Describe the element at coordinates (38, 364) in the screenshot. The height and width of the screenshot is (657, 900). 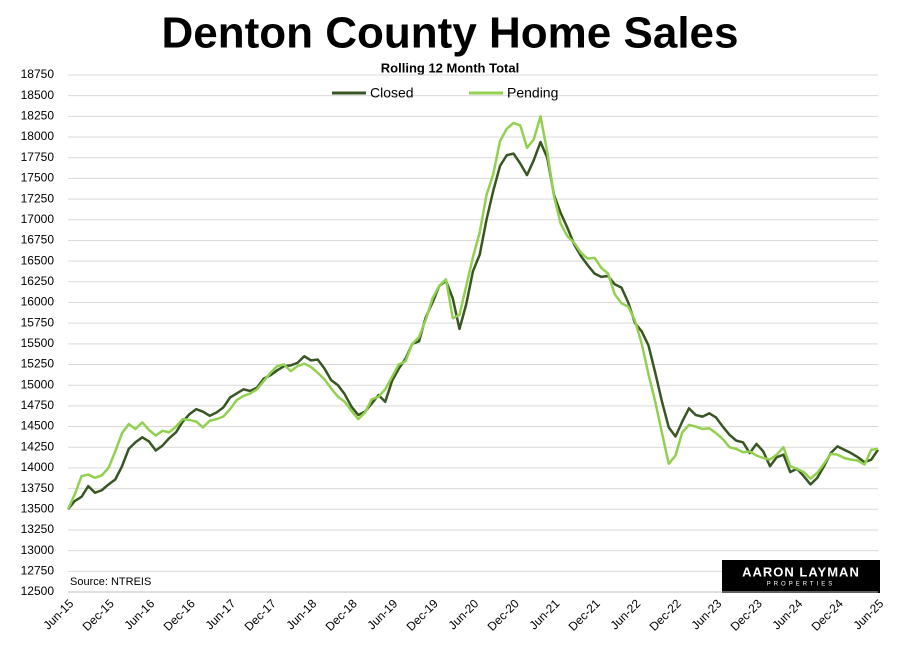
I see `y-tick-label: 15250` at that location.